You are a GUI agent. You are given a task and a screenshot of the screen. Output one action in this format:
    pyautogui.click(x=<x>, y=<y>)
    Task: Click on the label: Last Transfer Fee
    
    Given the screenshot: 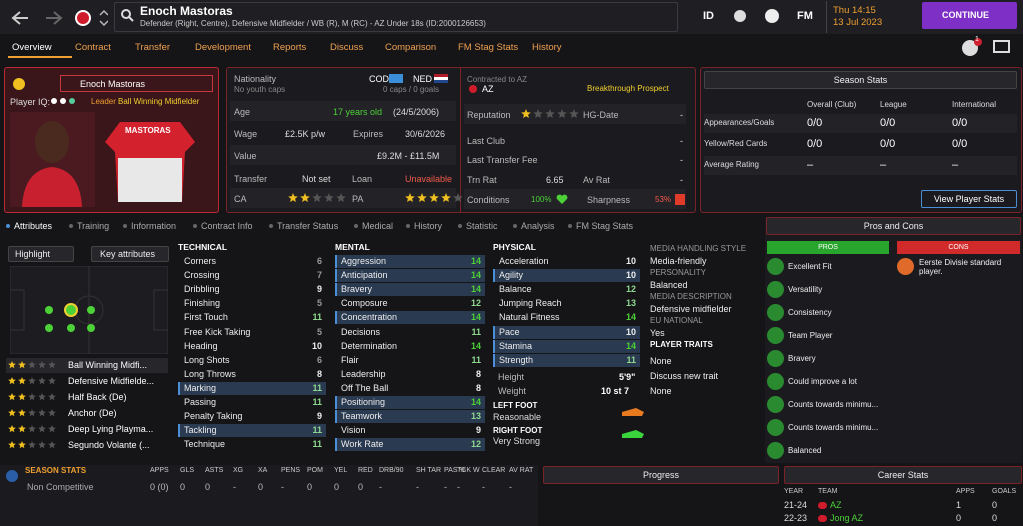 What is the action you would take?
    pyautogui.click(x=502, y=160)
    